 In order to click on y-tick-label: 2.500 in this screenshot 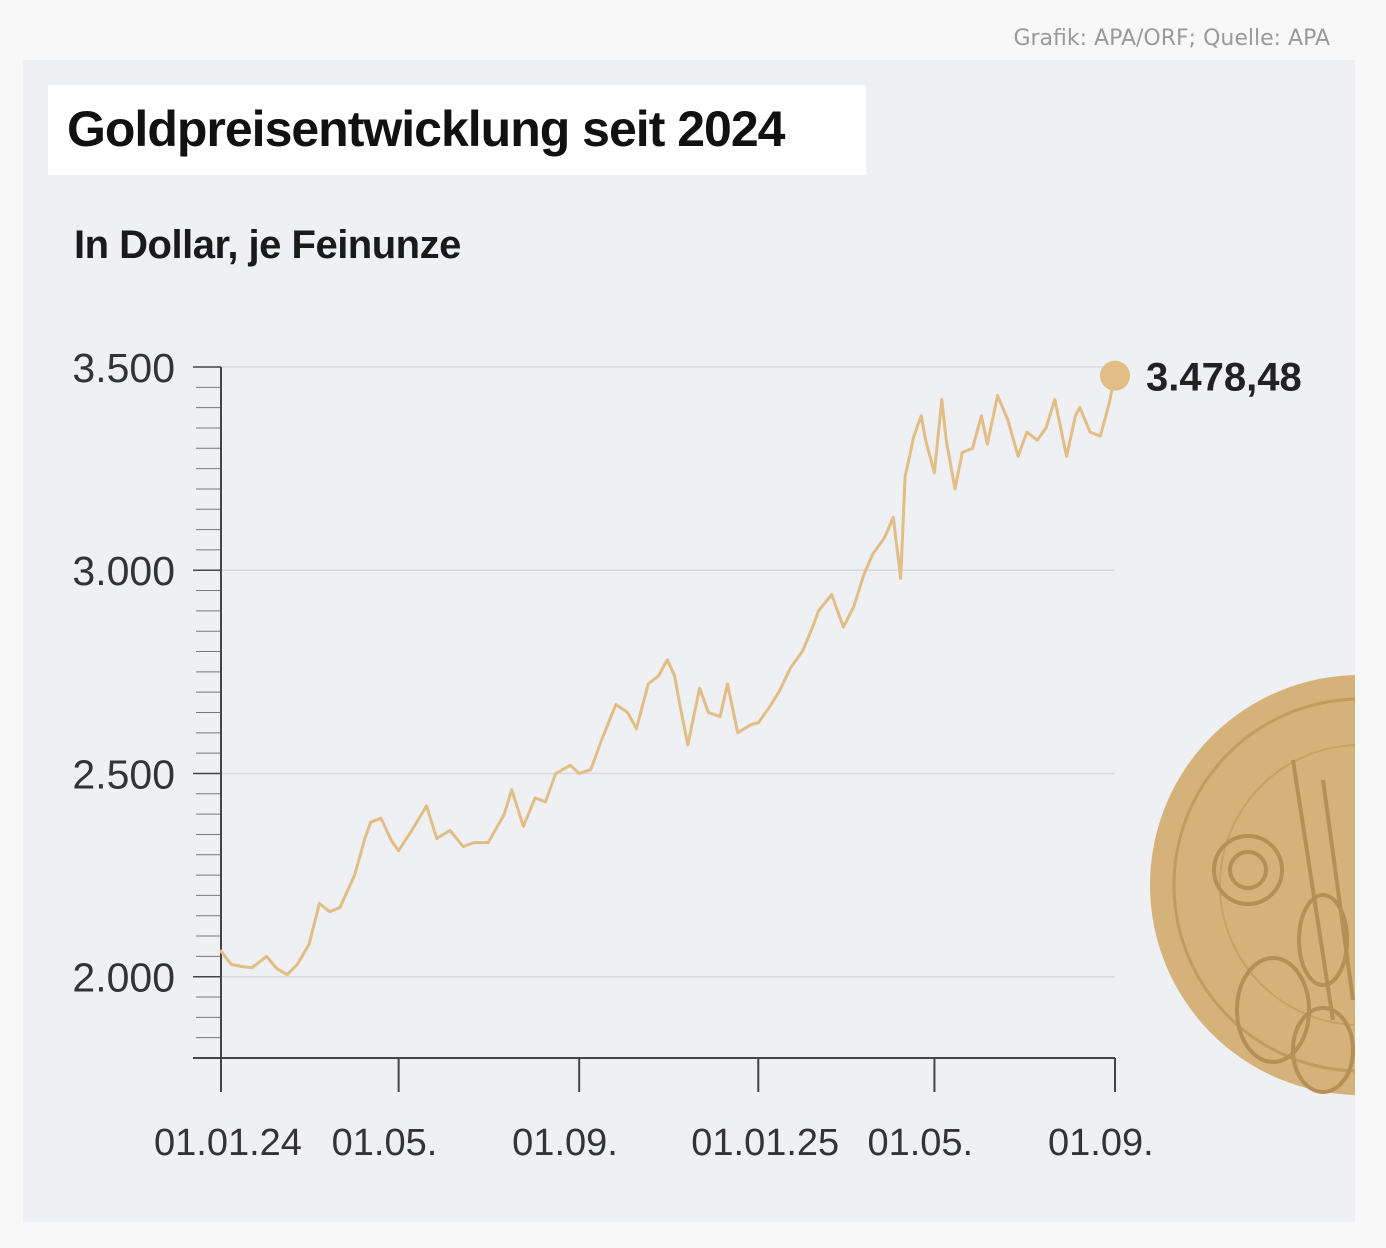, I will do `click(123, 774)`.